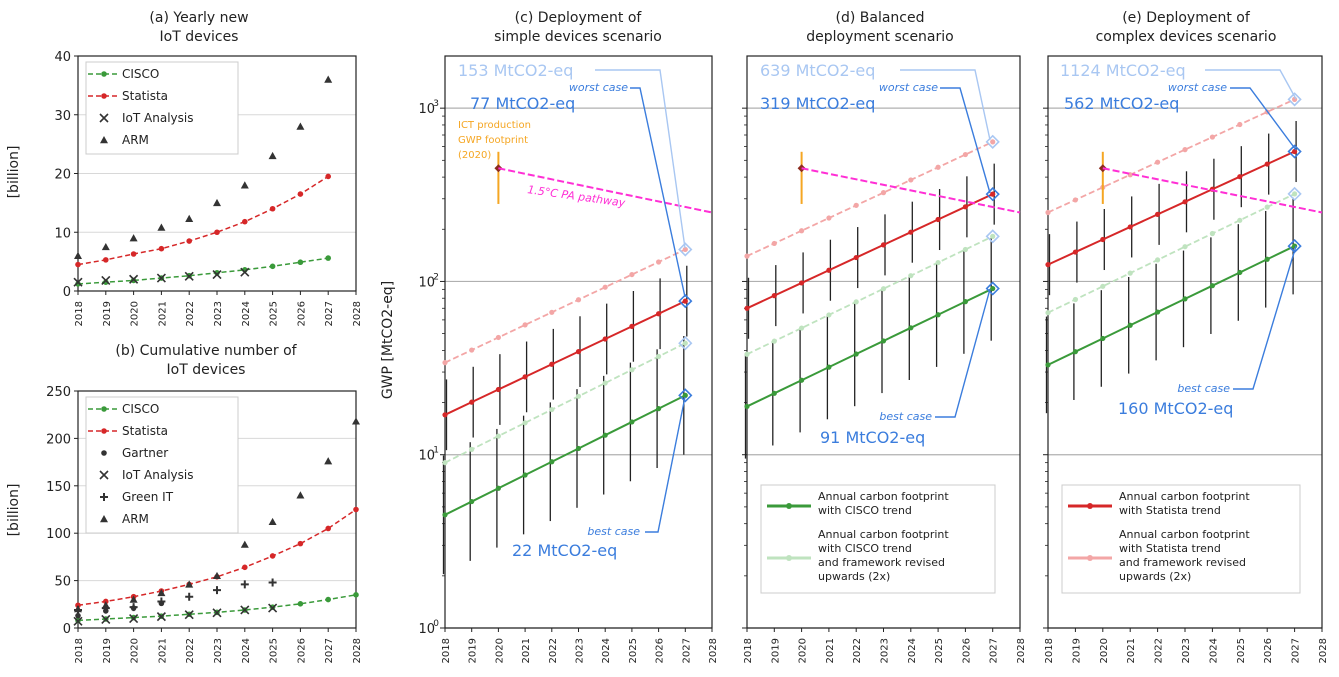 The width and height of the screenshot is (1339, 677). Describe the element at coordinates (493, 140) in the screenshot. I see `ict-label-line2: GWP footprint` at that location.